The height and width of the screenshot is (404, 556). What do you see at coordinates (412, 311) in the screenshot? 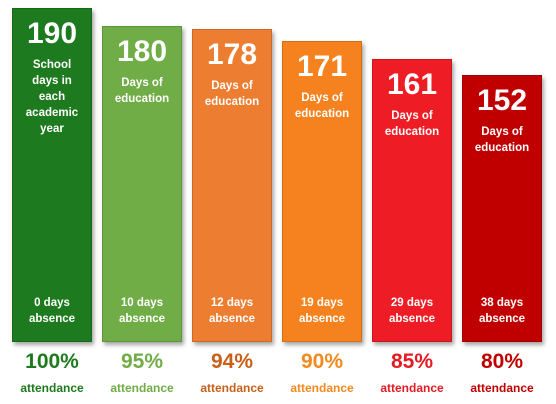
I see `bar-absence-label: 29 days absence` at bounding box center [412, 311].